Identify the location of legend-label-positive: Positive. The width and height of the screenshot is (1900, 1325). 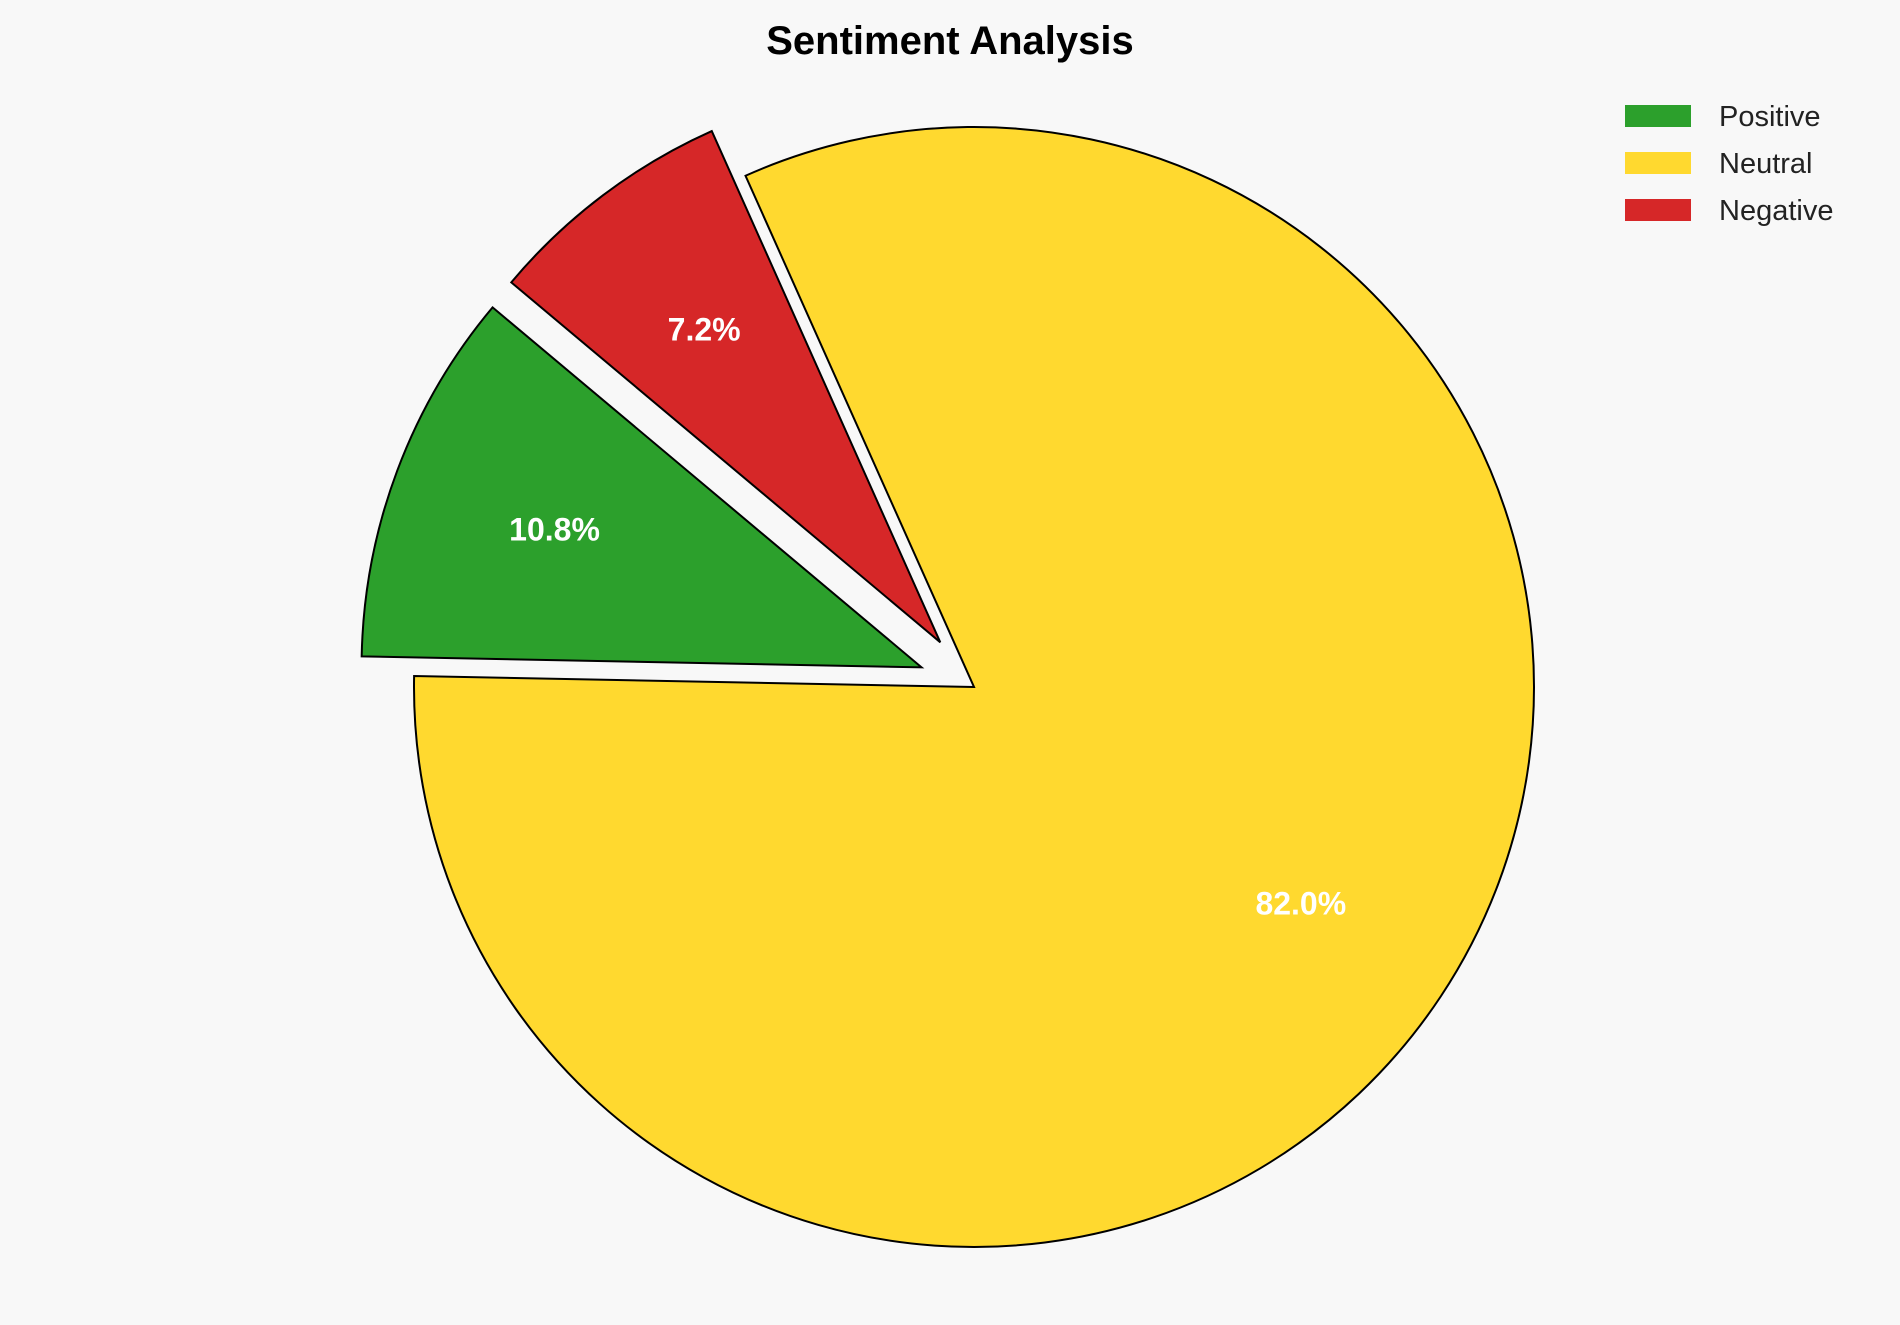
(1770, 117).